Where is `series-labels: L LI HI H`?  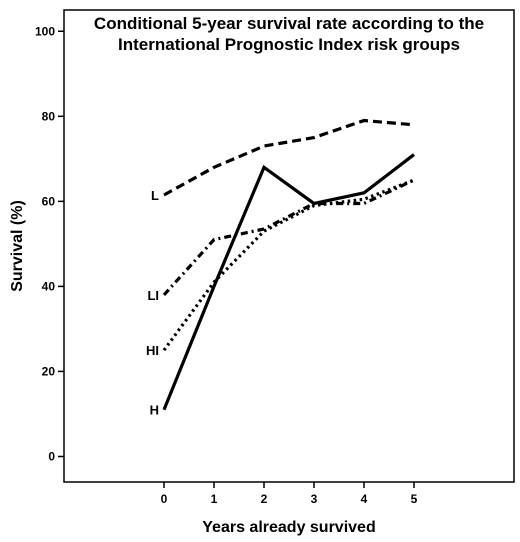
series-labels: L LI HI H is located at coordinates (152, 303).